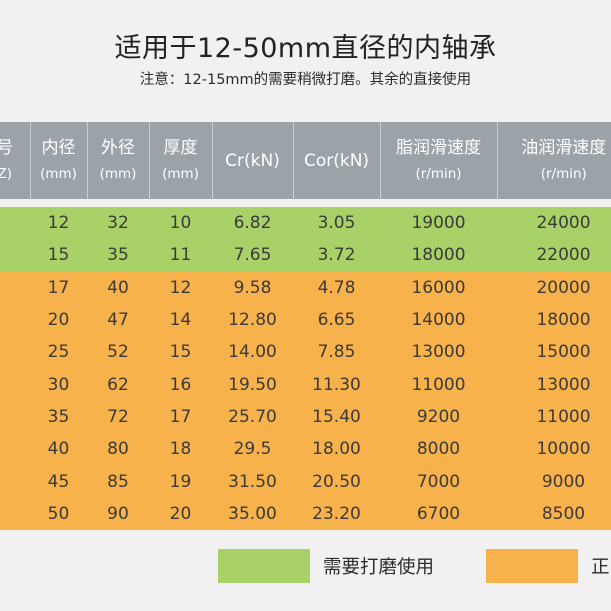 This screenshot has height=611, width=611. I want to click on cell-cor: 20.50, so click(336, 481).